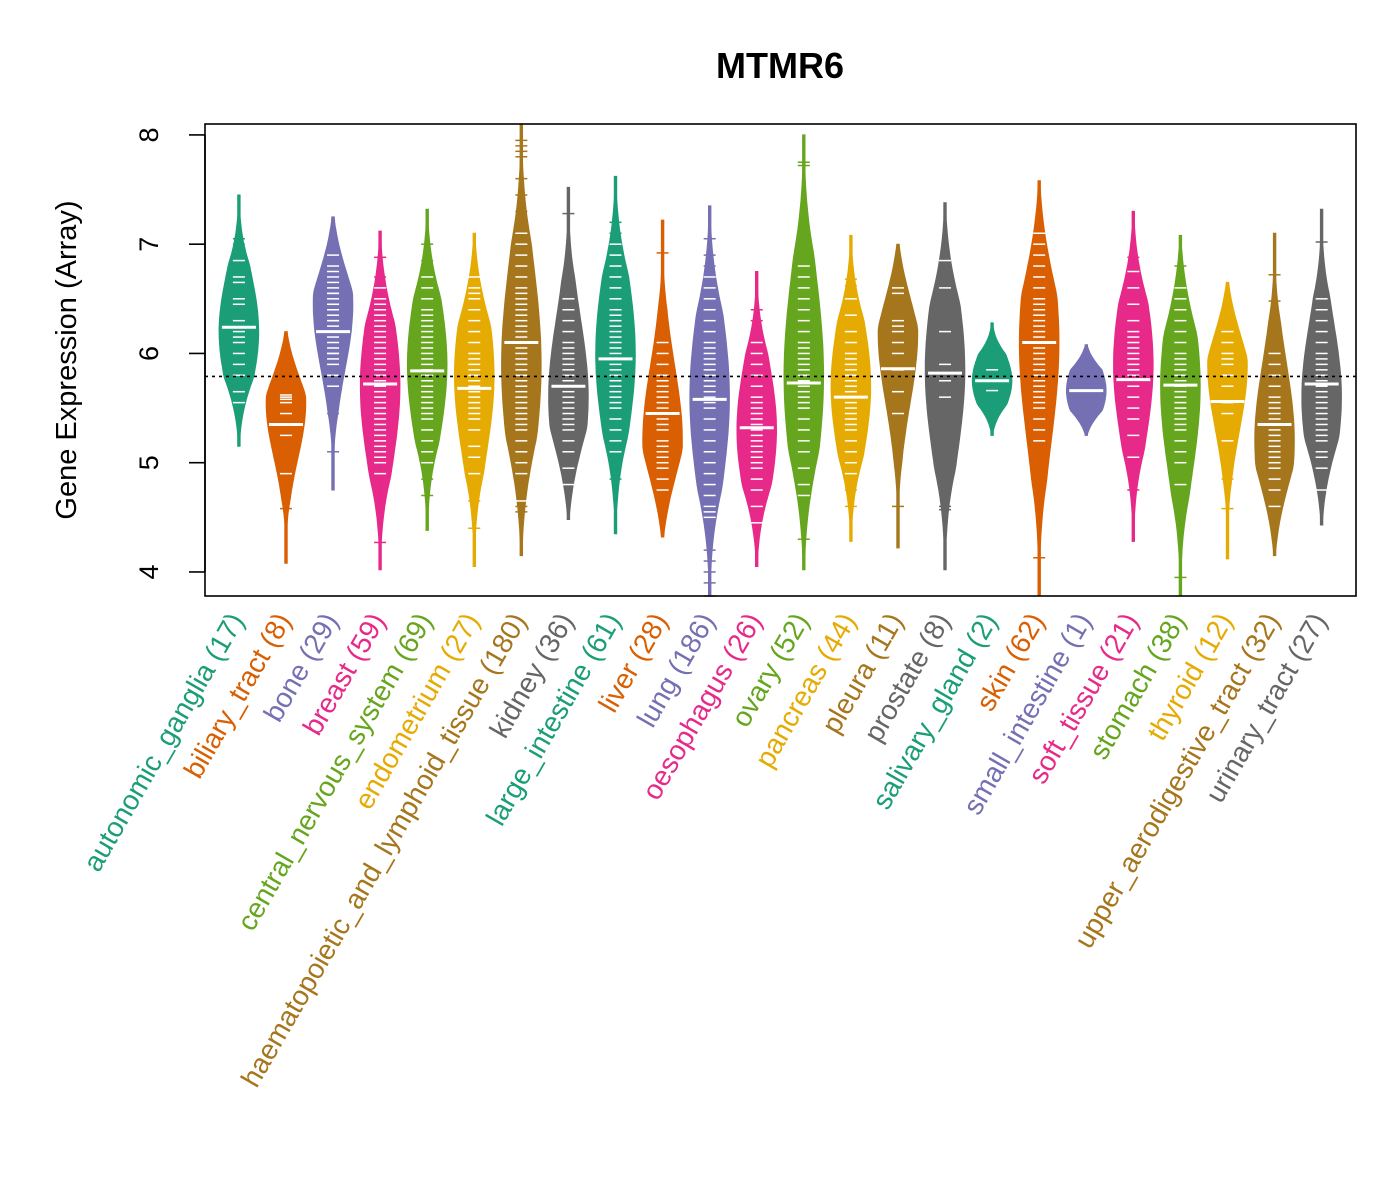  What do you see at coordinates (286, 447) in the screenshot?
I see `bean-biliary_tract` at bounding box center [286, 447].